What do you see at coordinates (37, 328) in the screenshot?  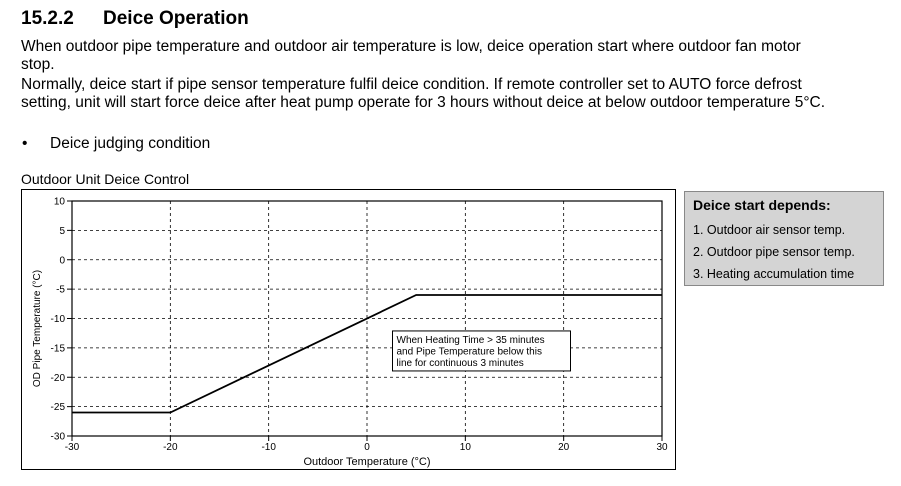 I see `y-axis-label: OD Pipe Temperature (°C)` at bounding box center [37, 328].